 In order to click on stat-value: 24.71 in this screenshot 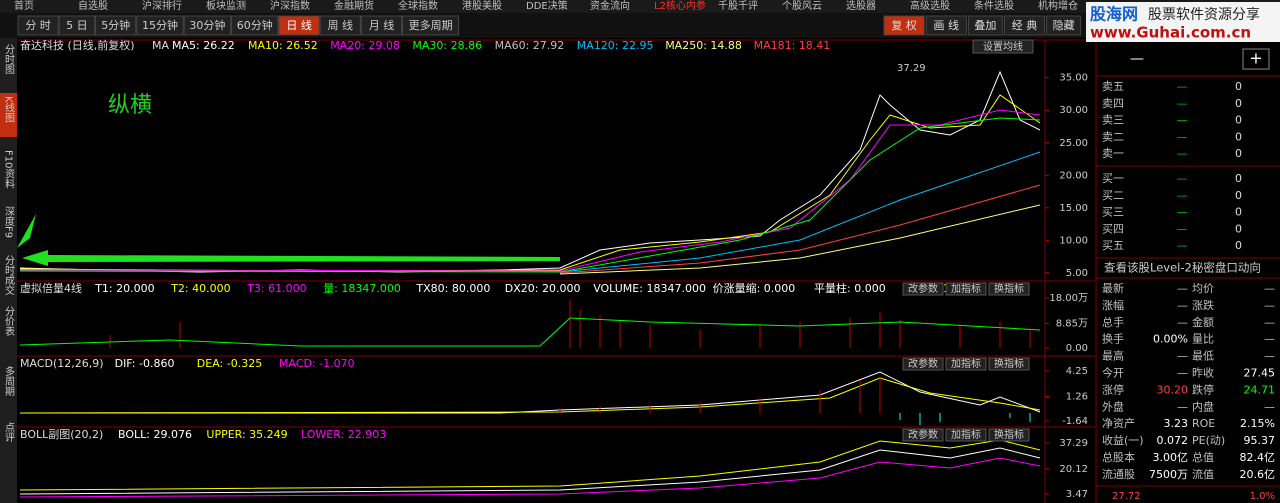, I will do `click(1260, 389)`.